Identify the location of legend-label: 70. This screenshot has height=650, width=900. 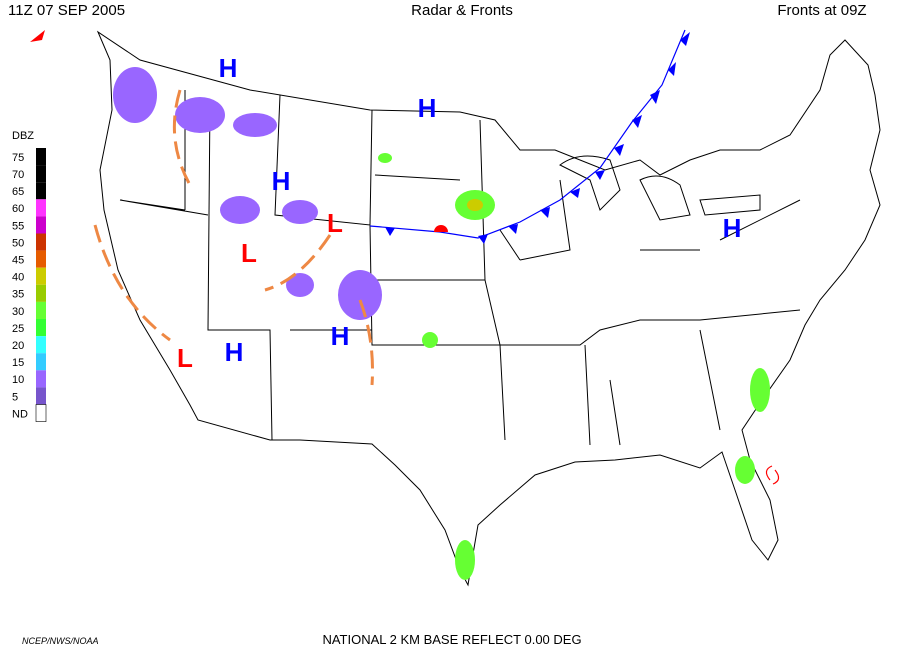
(18, 175).